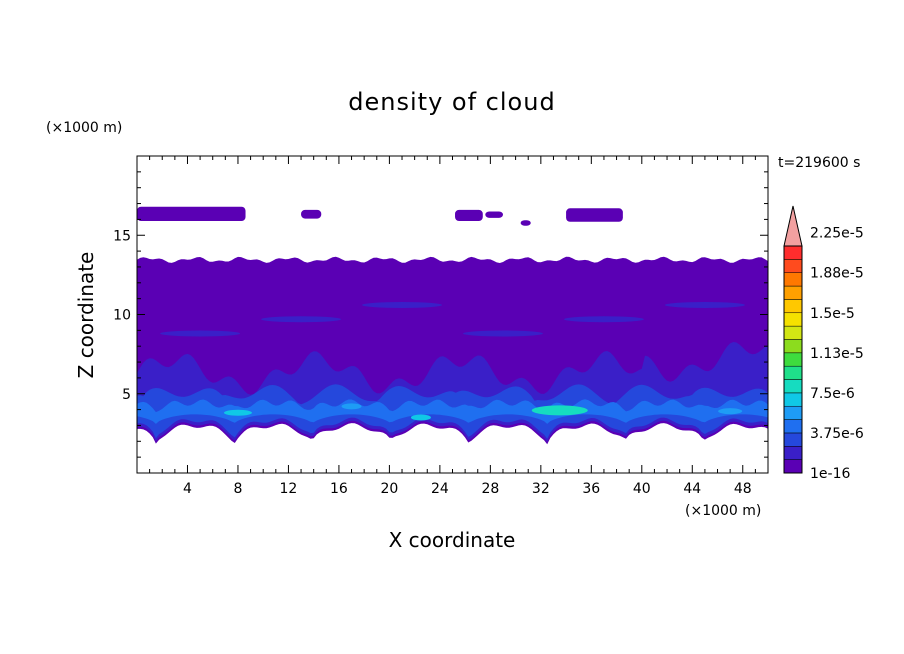 The width and height of the screenshot is (904, 654). Describe the element at coordinates (452, 540) in the screenshot. I see `x-axis-label: X coordinate` at that location.